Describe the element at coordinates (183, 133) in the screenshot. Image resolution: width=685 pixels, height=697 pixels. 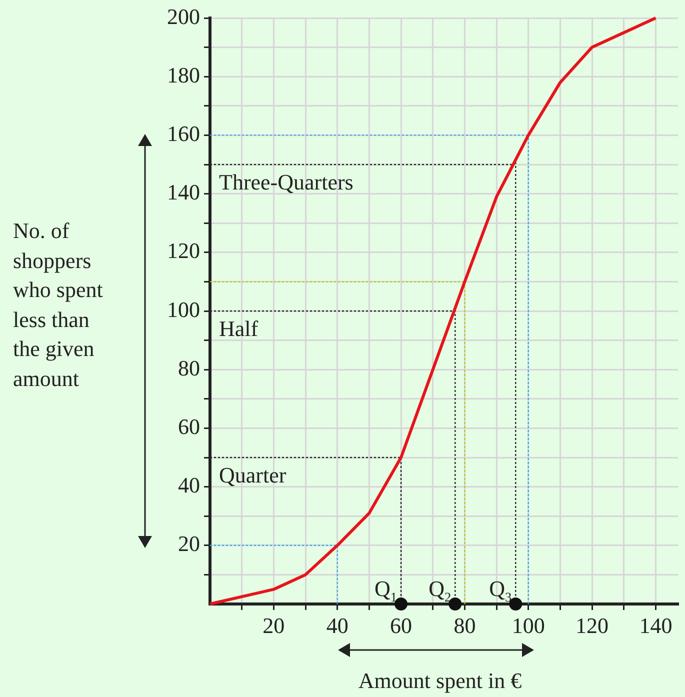
I see `y-tick-label: 160` at that location.